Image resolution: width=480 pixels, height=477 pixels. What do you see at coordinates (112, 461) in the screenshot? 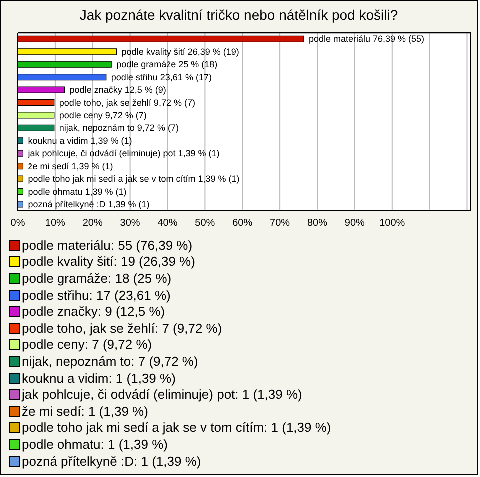
I see `legend-label: pozná přítelkyně :D: 1 (1,39 %)` at bounding box center [112, 461].